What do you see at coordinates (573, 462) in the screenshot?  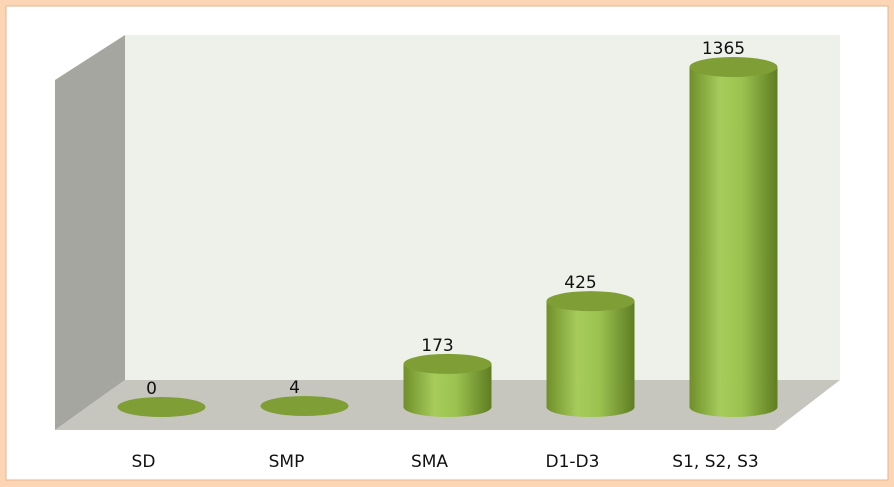 I see `x-tick-label: D1-D3` at bounding box center [573, 462].